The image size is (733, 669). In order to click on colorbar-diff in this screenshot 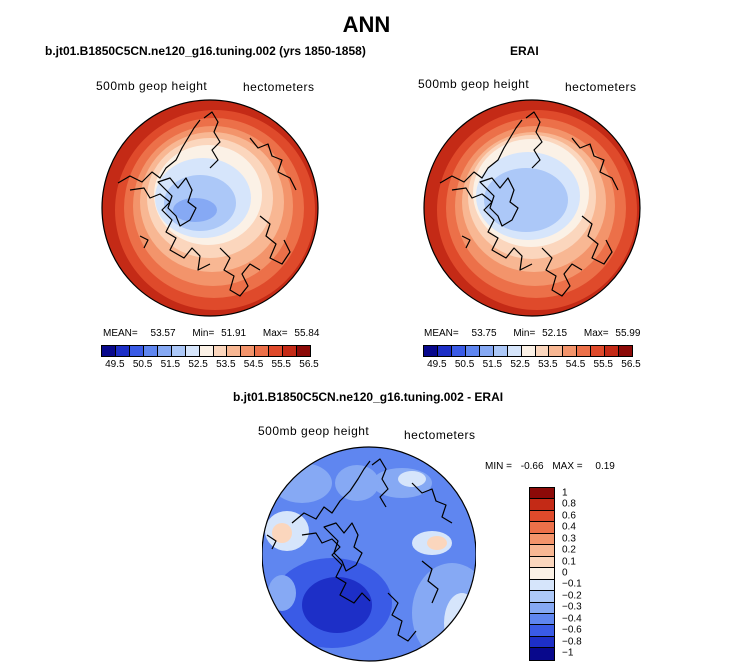, I will do `click(542, 574)`.